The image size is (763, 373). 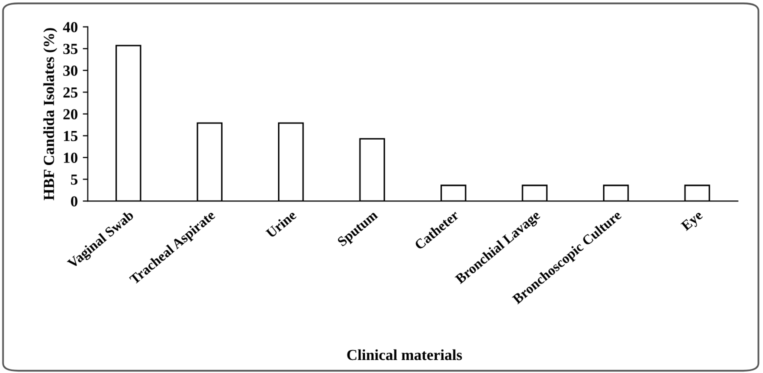 I want to click on y-tick-label: 15, so click(x=71, y=136).